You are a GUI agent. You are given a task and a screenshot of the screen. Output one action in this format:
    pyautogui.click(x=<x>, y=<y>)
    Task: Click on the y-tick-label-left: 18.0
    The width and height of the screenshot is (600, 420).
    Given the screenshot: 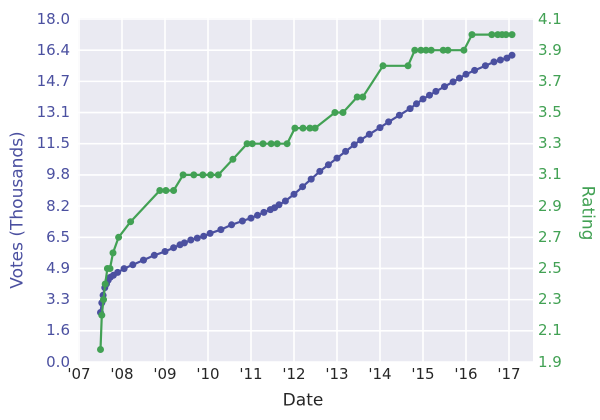 What is the action you would take?
    pyautogui.click(x=53, y=18)
    